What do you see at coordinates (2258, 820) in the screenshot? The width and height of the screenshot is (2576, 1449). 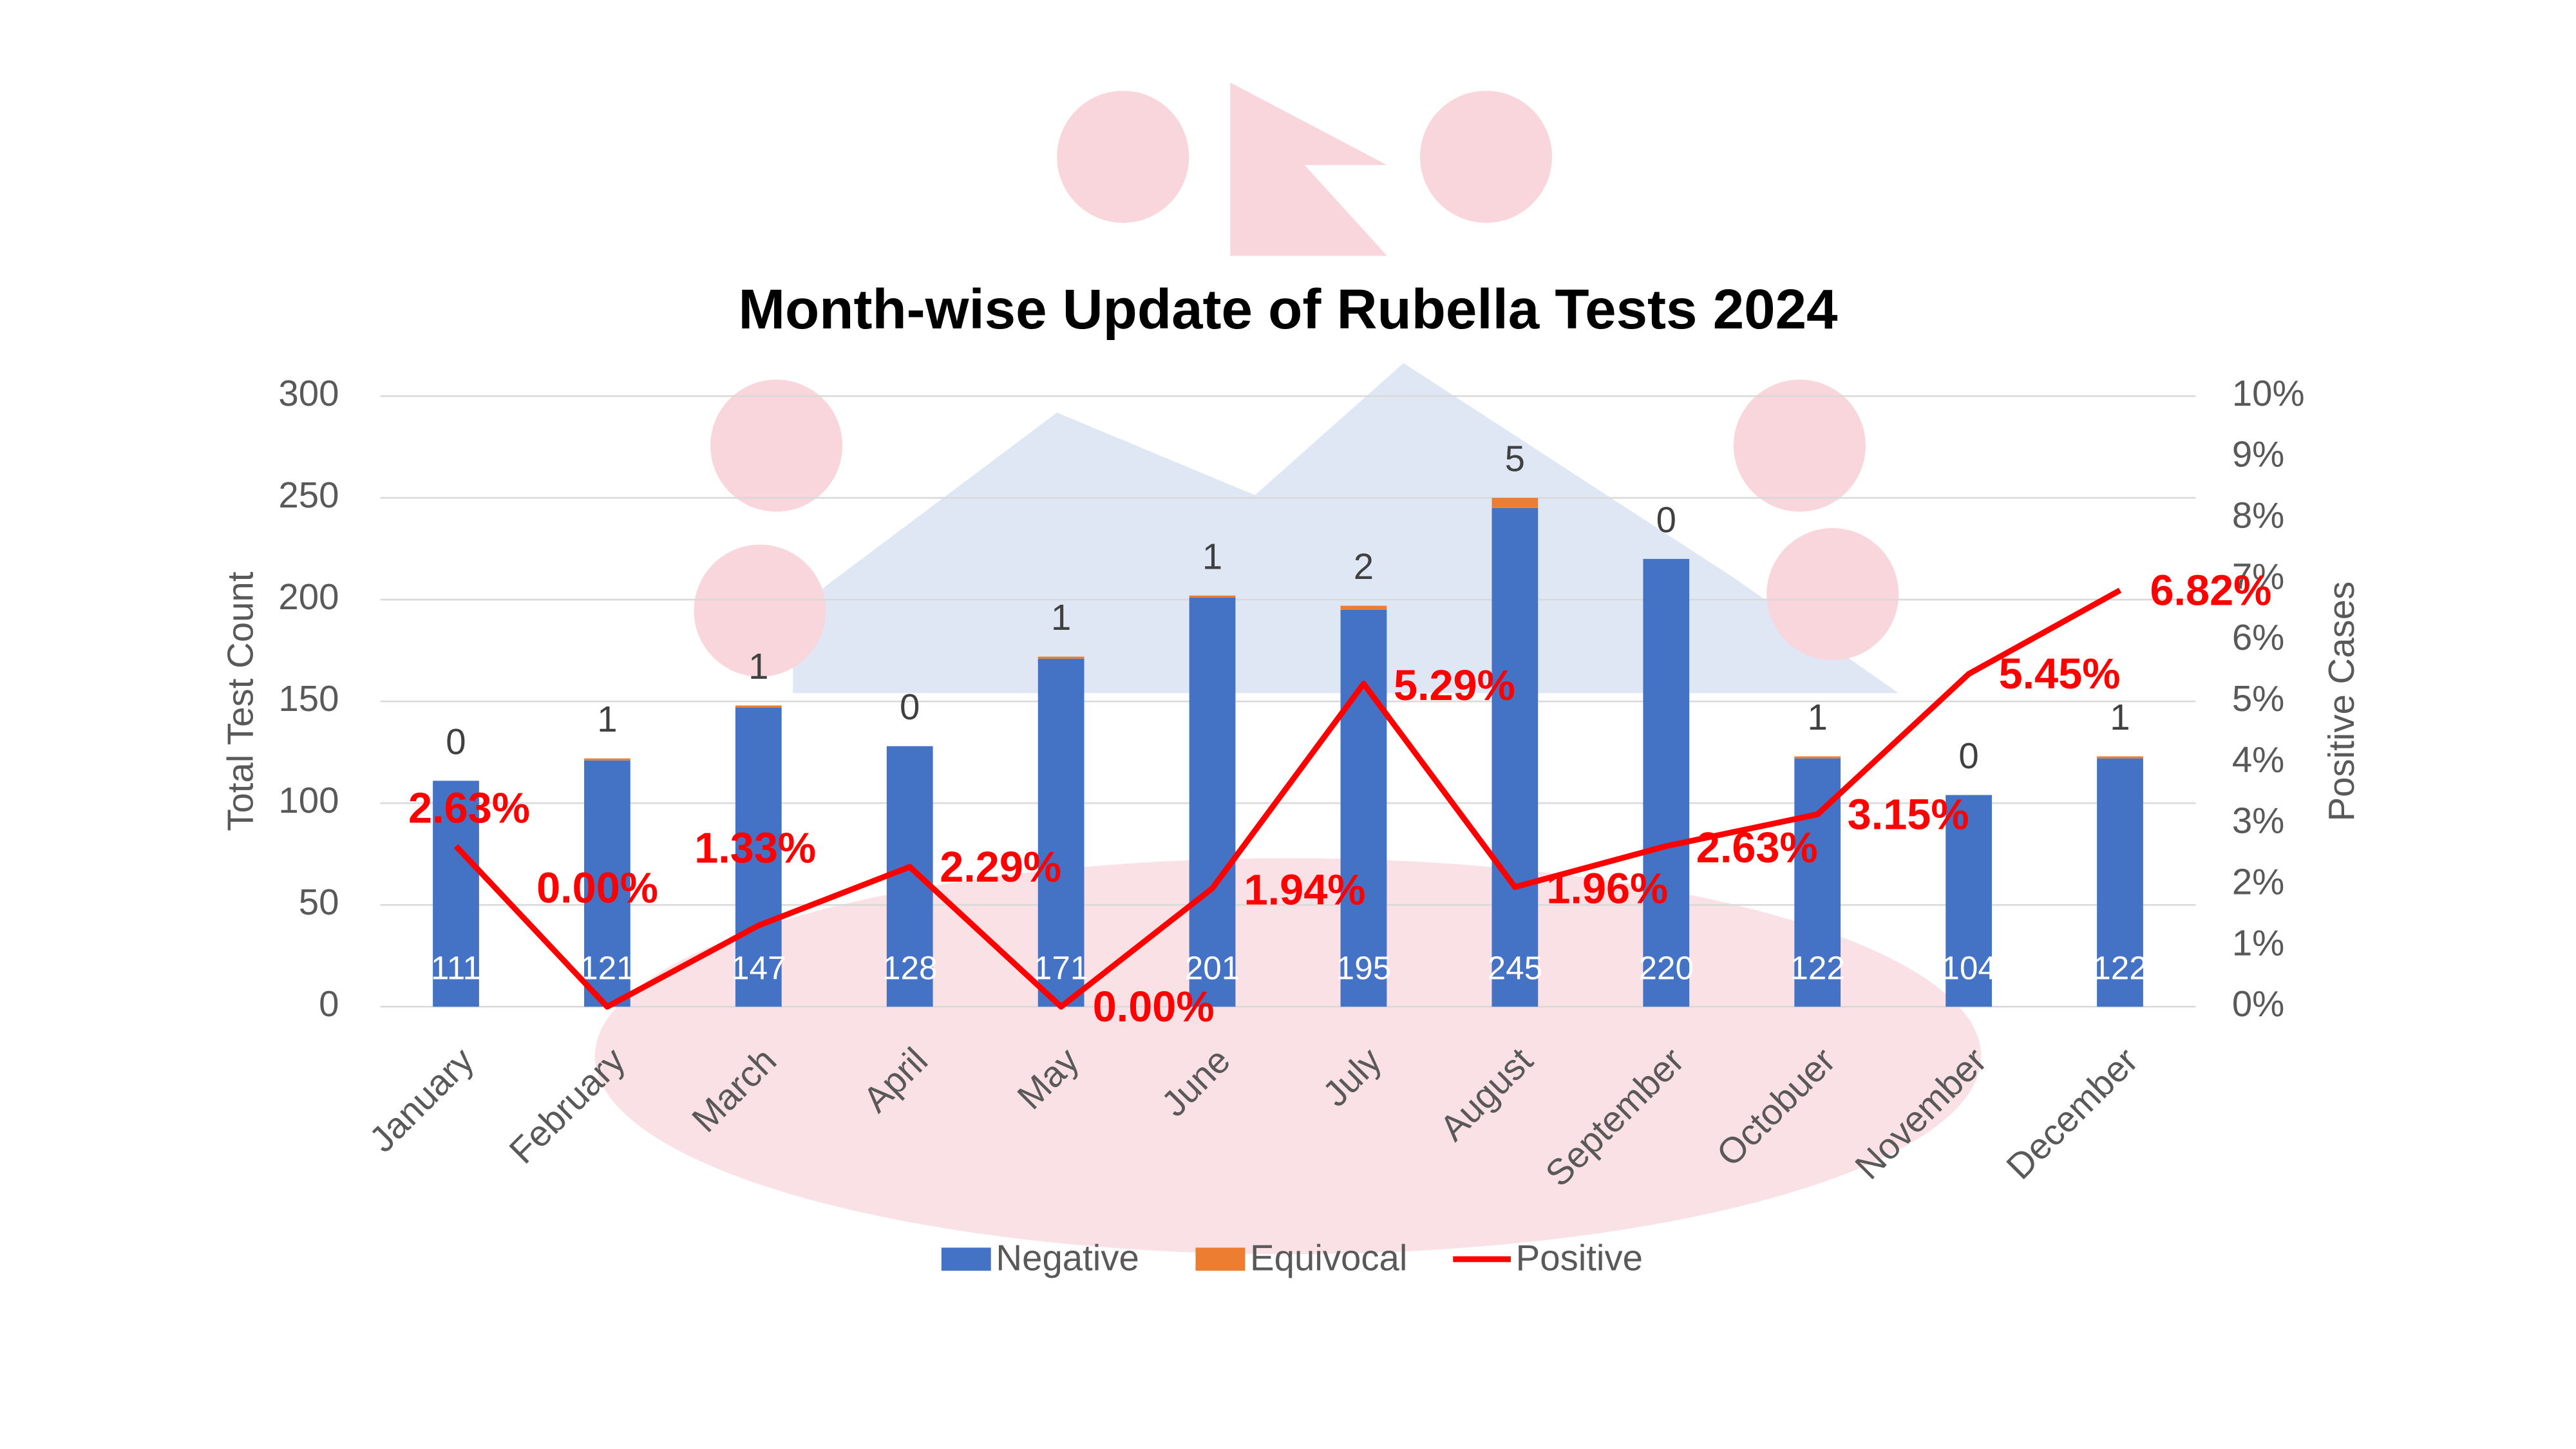 I see `y2-tick-label: 3%` at bounding box center [2258, 820].